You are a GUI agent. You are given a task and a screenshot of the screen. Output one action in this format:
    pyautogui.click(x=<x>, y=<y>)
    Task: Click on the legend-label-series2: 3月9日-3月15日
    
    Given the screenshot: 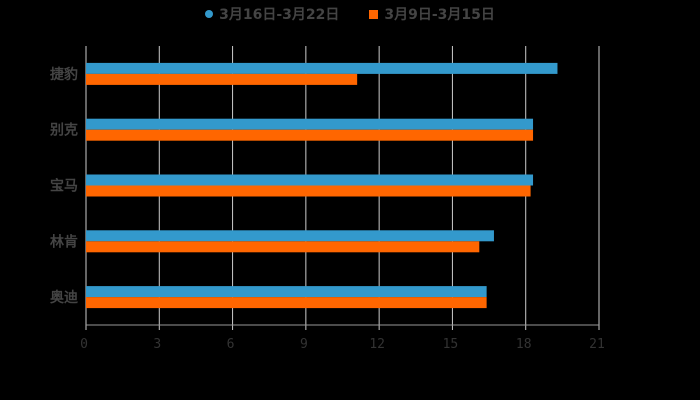 What is the action you would take?
    pyautogui.click(x=439, y=15)
    